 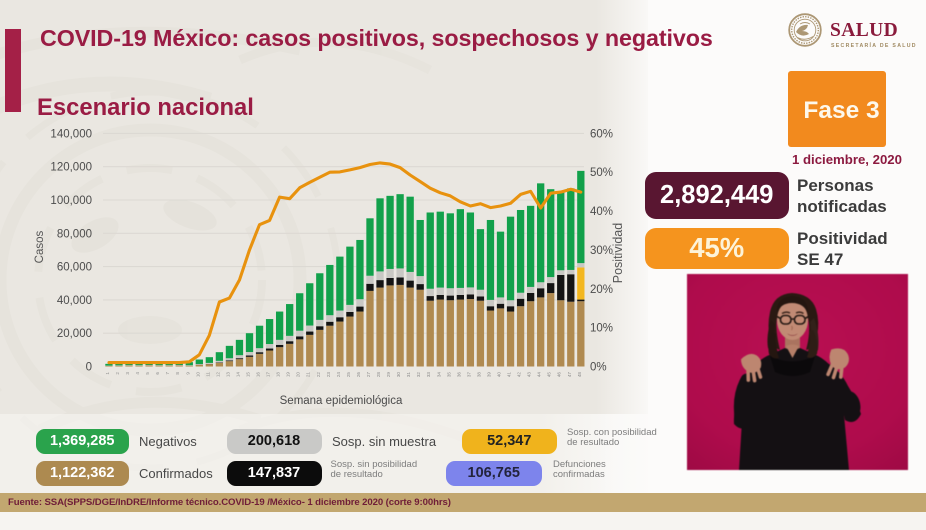 What do you see at coordinates (71, 134) in the screenshot?
I see `svg-text: 140,000` at bounding box center [71, 134].